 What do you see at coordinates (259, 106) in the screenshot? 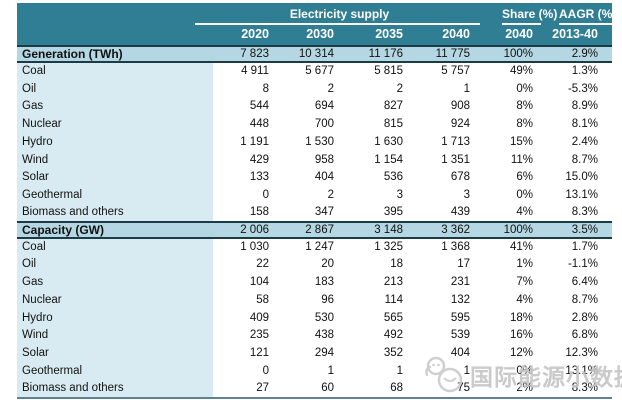
I see `value-cell: 544` at bounding box center [259, 106].